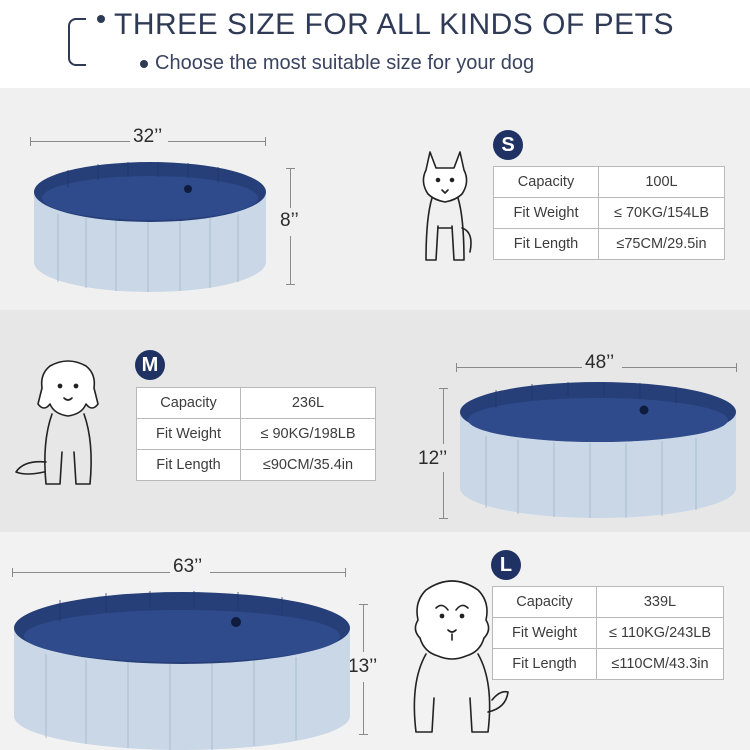  What do you see at coordinates (182, 670) in the screenshot?
I see `large-pool-image` at bounding box center [182, 670].